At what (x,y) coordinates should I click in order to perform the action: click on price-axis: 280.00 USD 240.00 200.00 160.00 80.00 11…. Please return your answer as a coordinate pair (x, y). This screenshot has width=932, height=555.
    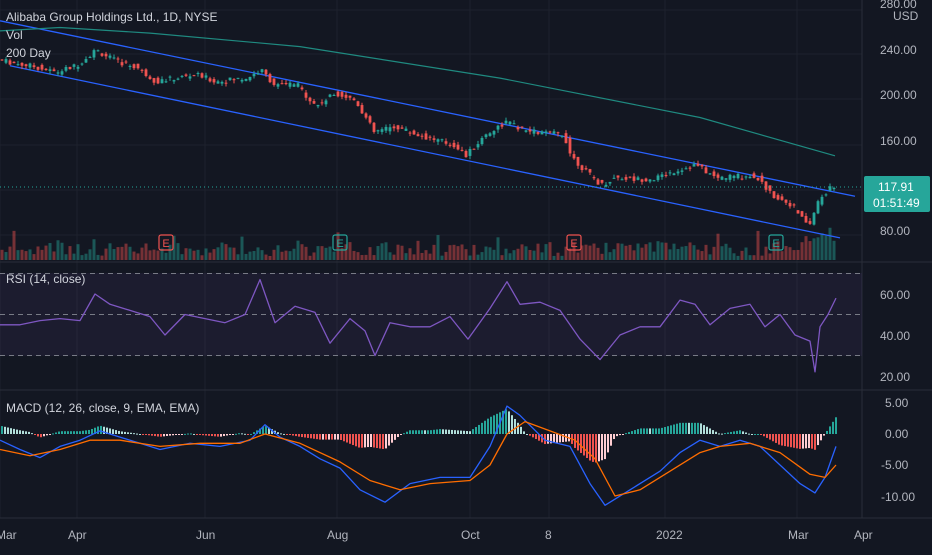
    Looking at the image, I should click on (897, 119).